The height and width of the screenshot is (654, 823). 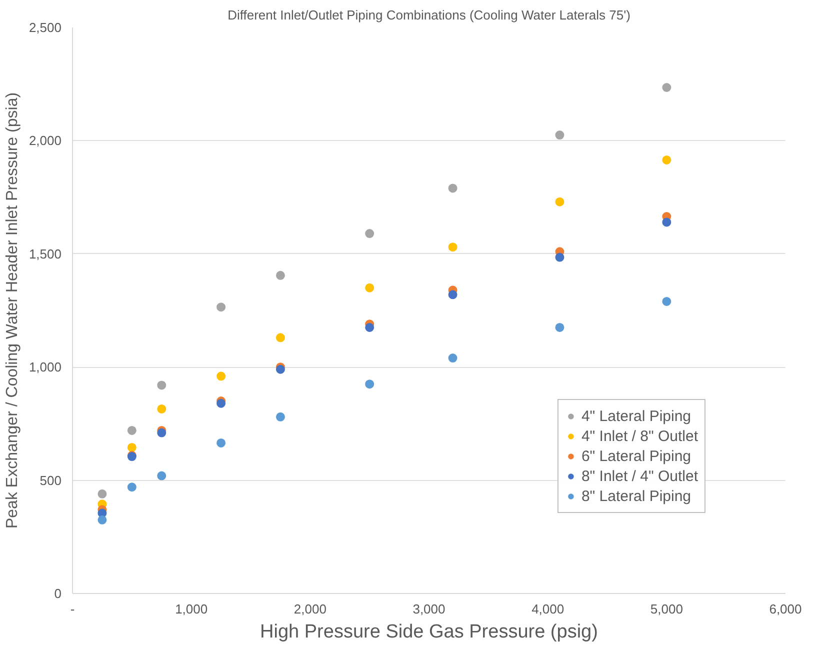 What do you see at coordinates (636, 456) in the screenshot?
I see `legend-label: 6" Lateral Piping` at bounding box center [636, 456].